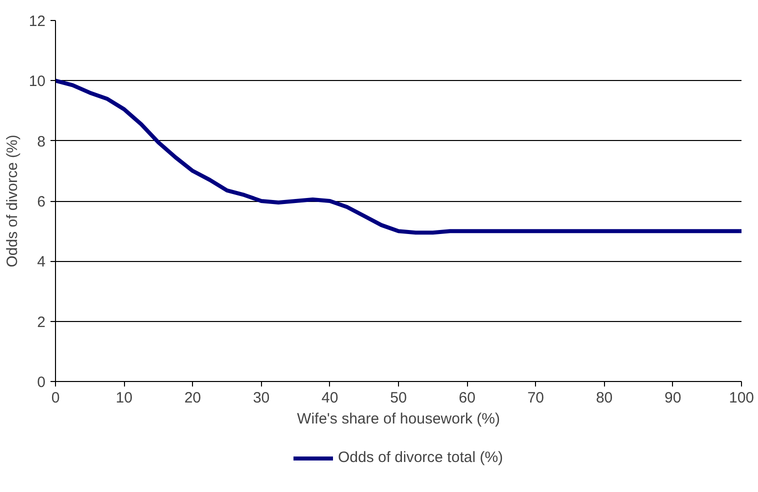 The width and height of the screenshot is (758, 492). Describe the element at coordinates (124, 398) in the screenshot. I see `x-tick-label: 10` at that location.